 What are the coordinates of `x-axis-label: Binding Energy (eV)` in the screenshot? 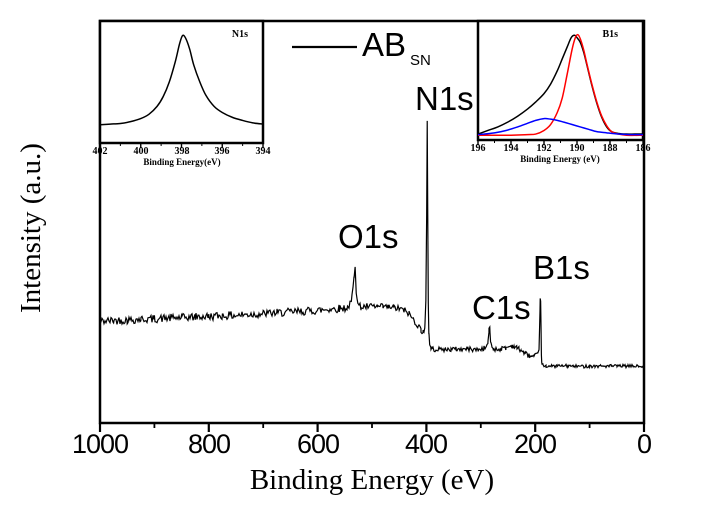 It's located at (372, 480).